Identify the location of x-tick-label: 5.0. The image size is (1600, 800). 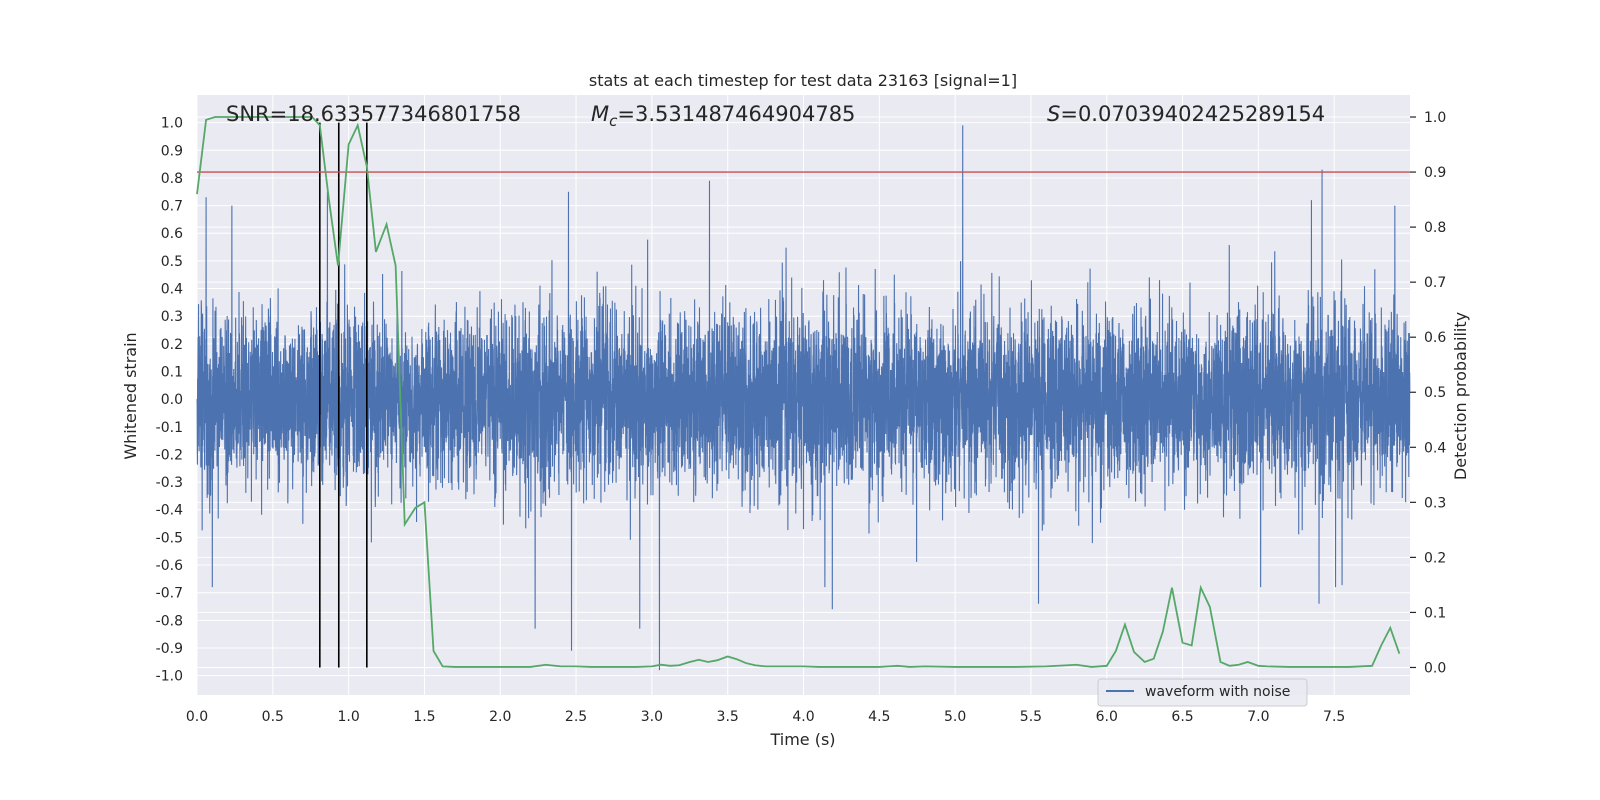
(955, 717).